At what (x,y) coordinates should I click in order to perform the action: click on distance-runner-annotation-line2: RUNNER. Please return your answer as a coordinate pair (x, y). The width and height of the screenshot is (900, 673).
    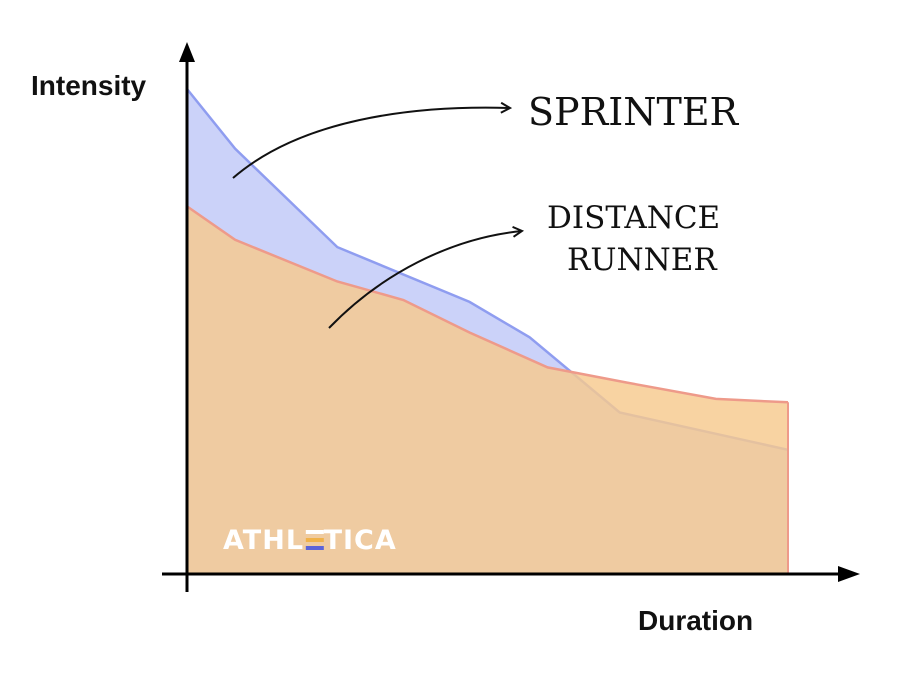
    Looking at the image, I should click on (642, 260).